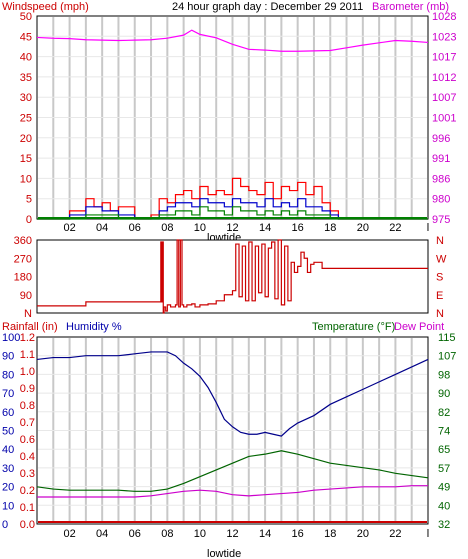 This screenshot has width=468, height=559. I want to click on wind-tick-label: 40, so click(26, 58).